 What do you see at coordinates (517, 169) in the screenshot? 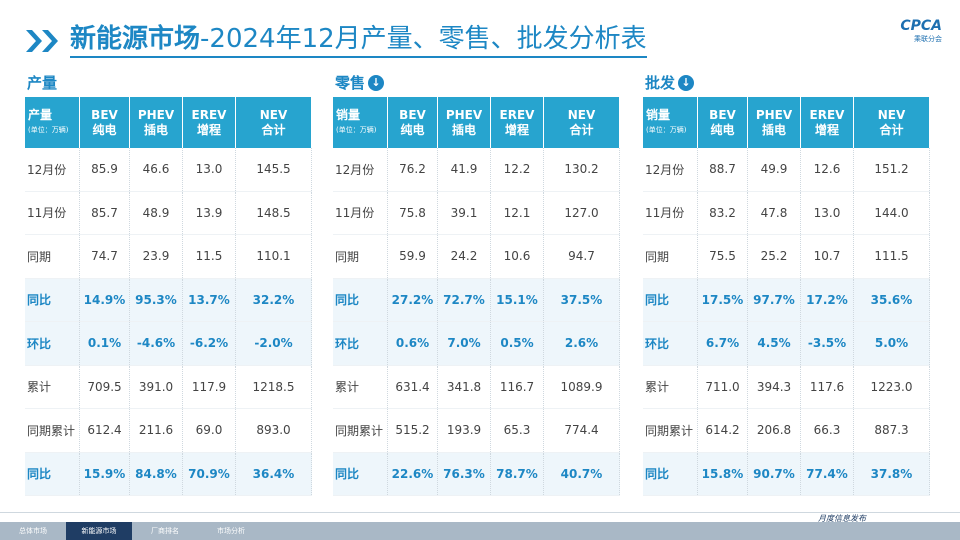
I see `cell-value: 12.2` at bounding box center [517, 169].